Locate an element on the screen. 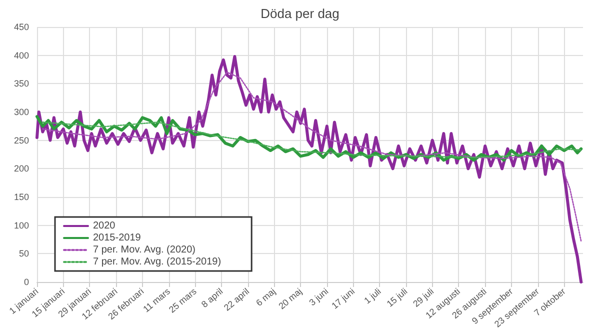 This screenshot has width=600, height=333. y-tick-label: 300 is located at coordinates (21, 112).